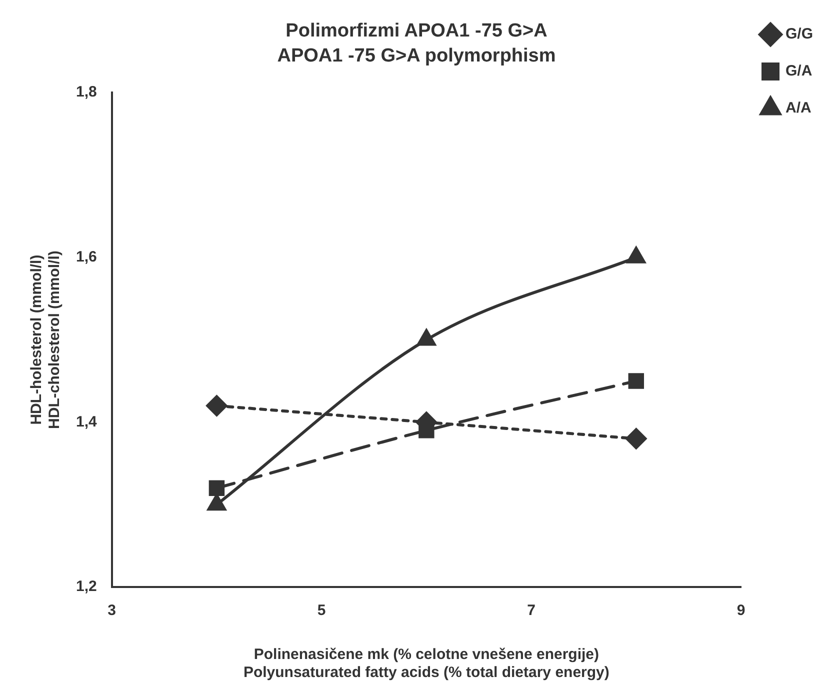 The width and height of the screenshot is (833, 691). Describe the element at coordinates (799, 108) in the screenshot. I see `legend-label: A/A` at that location.